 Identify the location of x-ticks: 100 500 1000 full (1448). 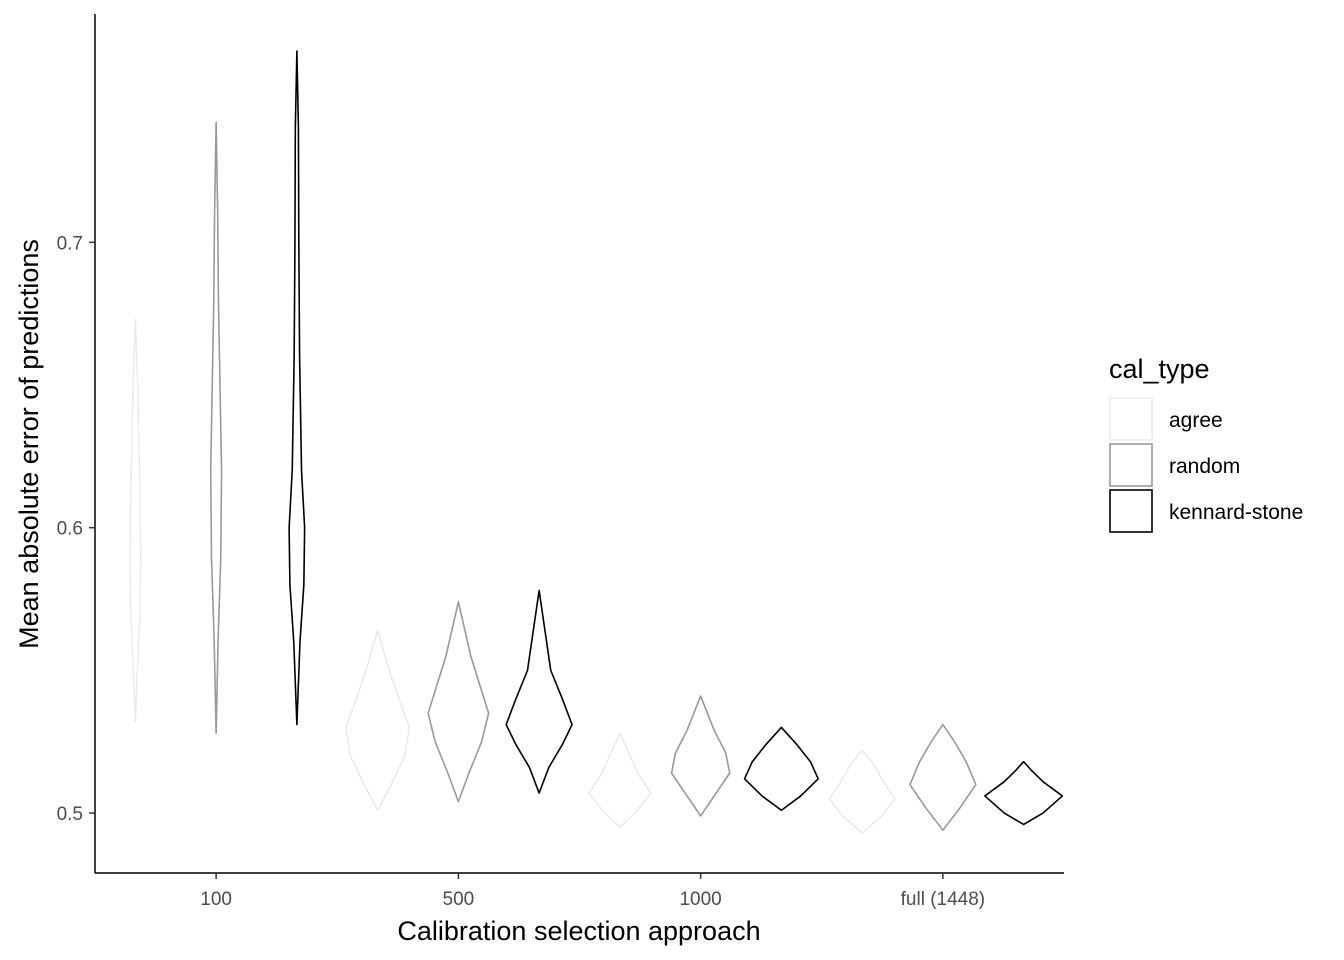
(592, 891).